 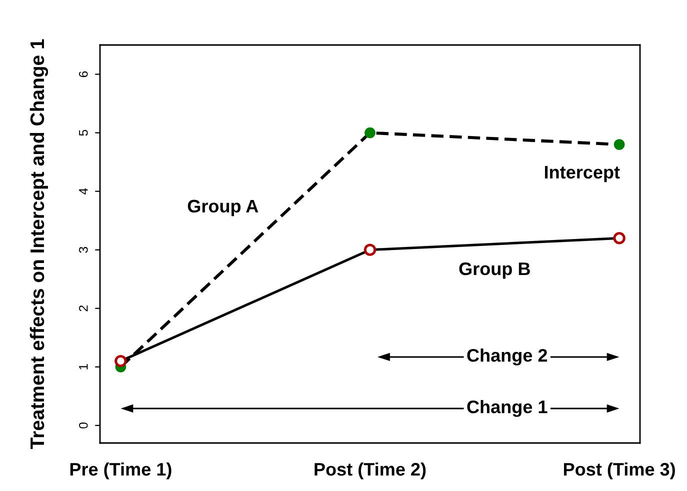 I want to click on series-label: Group A, so click(x=223, y=208).